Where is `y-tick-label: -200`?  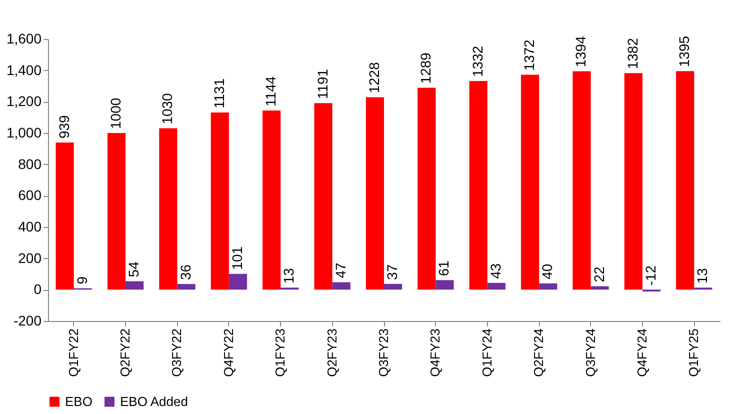 y-tick-label: -200 is located at coordinates (27, 320).